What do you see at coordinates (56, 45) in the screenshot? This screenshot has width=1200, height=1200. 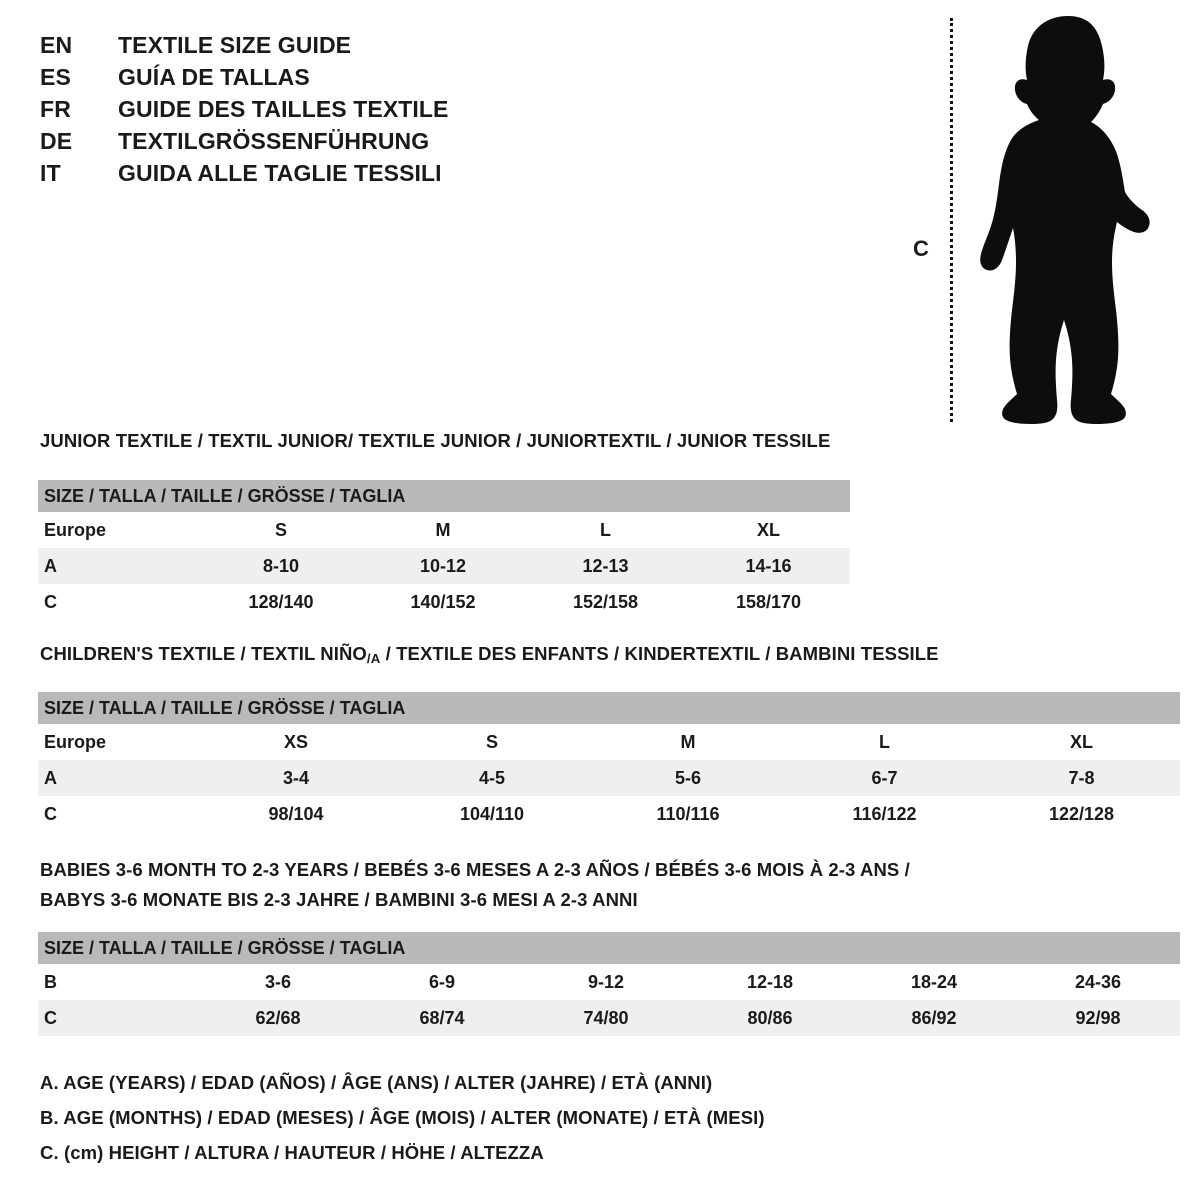 I see `language-code-en: EN` at bounding box center [56, 45].